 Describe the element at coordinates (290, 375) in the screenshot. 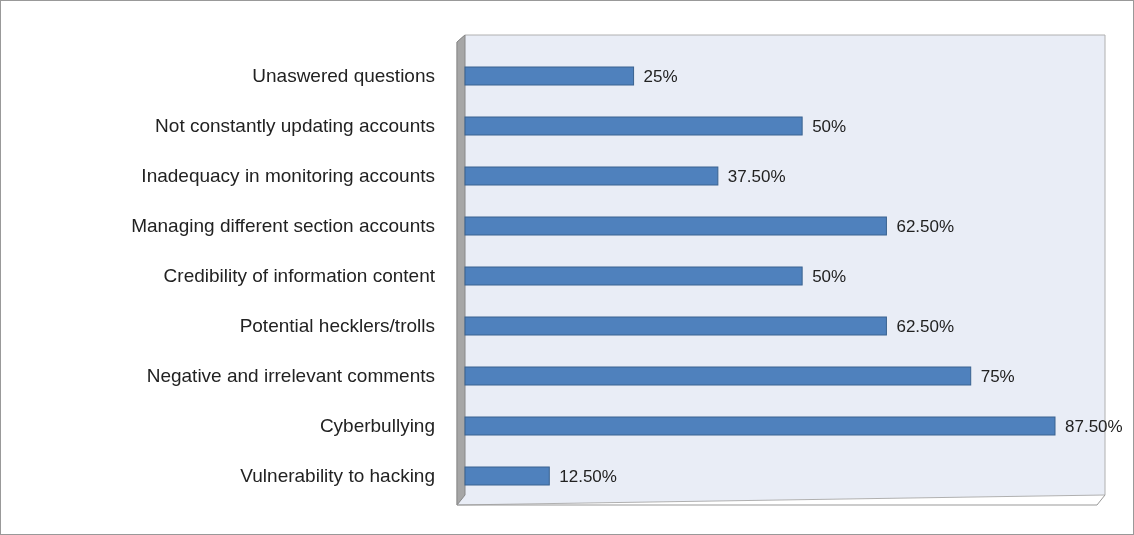

I see `y-tick-label: Negative and irrelevant comments` at that location.